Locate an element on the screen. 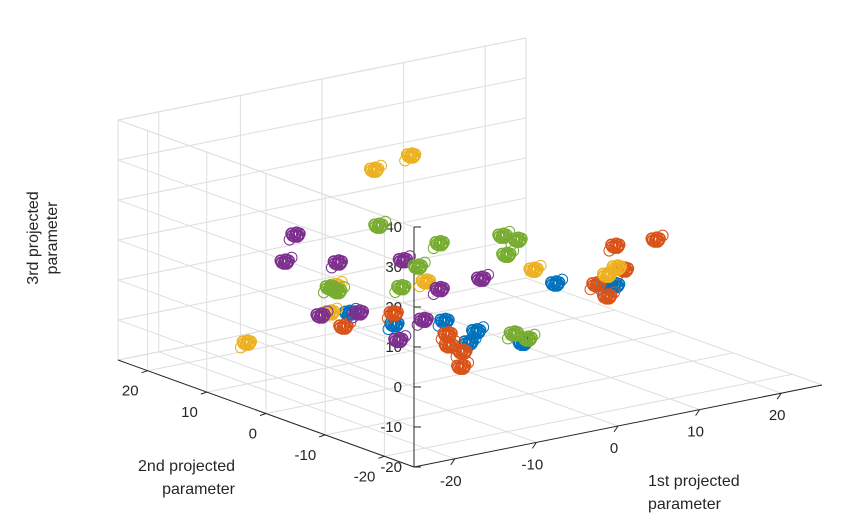  grid-line-floor-y is located at coordinates (529, 394).